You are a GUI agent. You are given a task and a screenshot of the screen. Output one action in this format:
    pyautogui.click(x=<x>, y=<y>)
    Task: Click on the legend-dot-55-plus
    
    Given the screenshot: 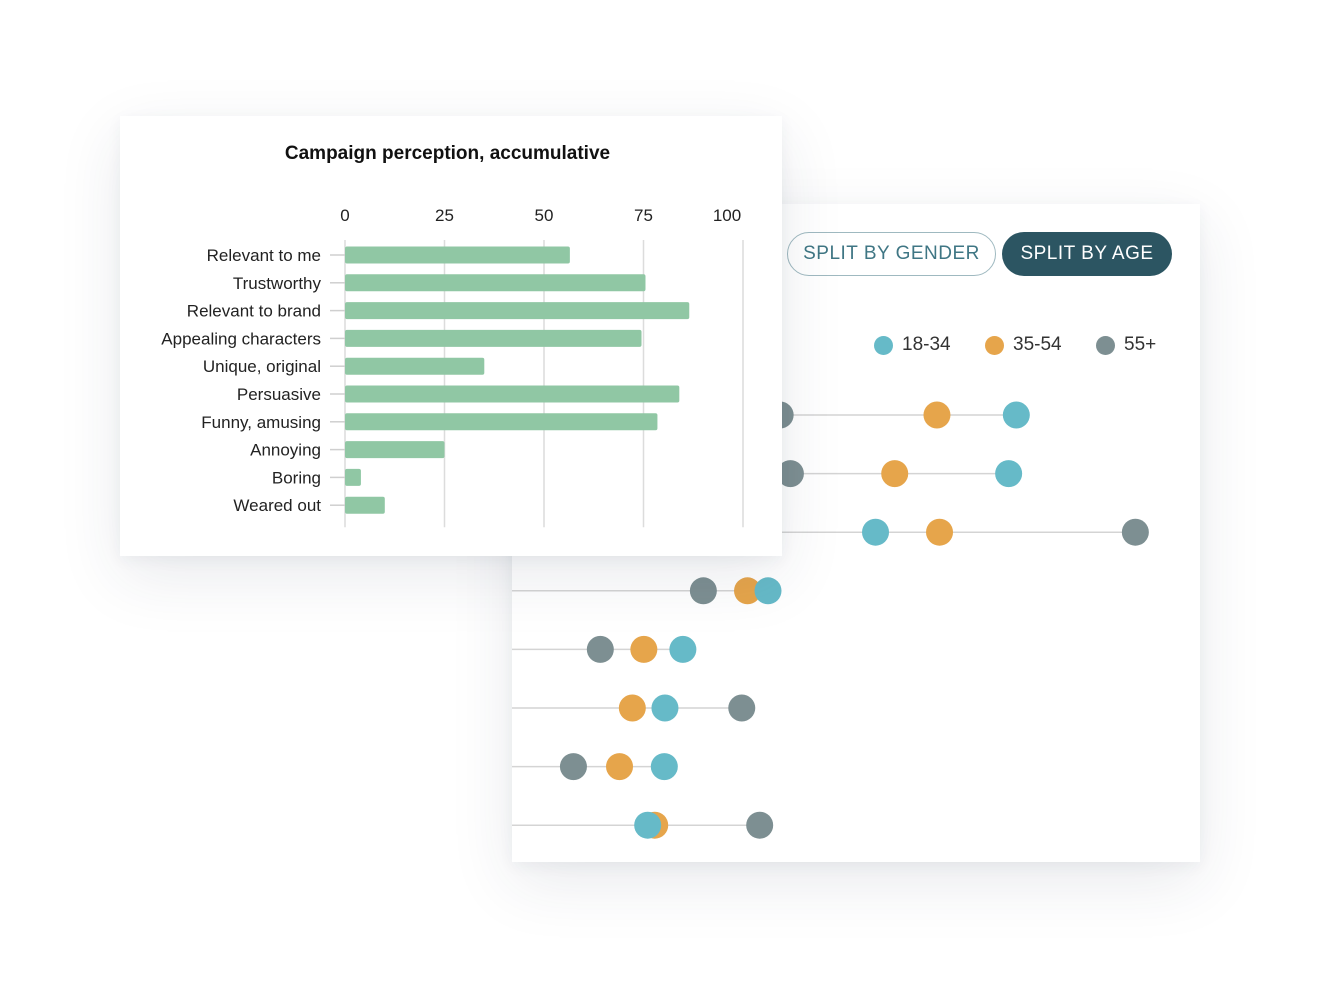 What is the action you would take?
    pyautogui.click(x=1105, y=345)
    